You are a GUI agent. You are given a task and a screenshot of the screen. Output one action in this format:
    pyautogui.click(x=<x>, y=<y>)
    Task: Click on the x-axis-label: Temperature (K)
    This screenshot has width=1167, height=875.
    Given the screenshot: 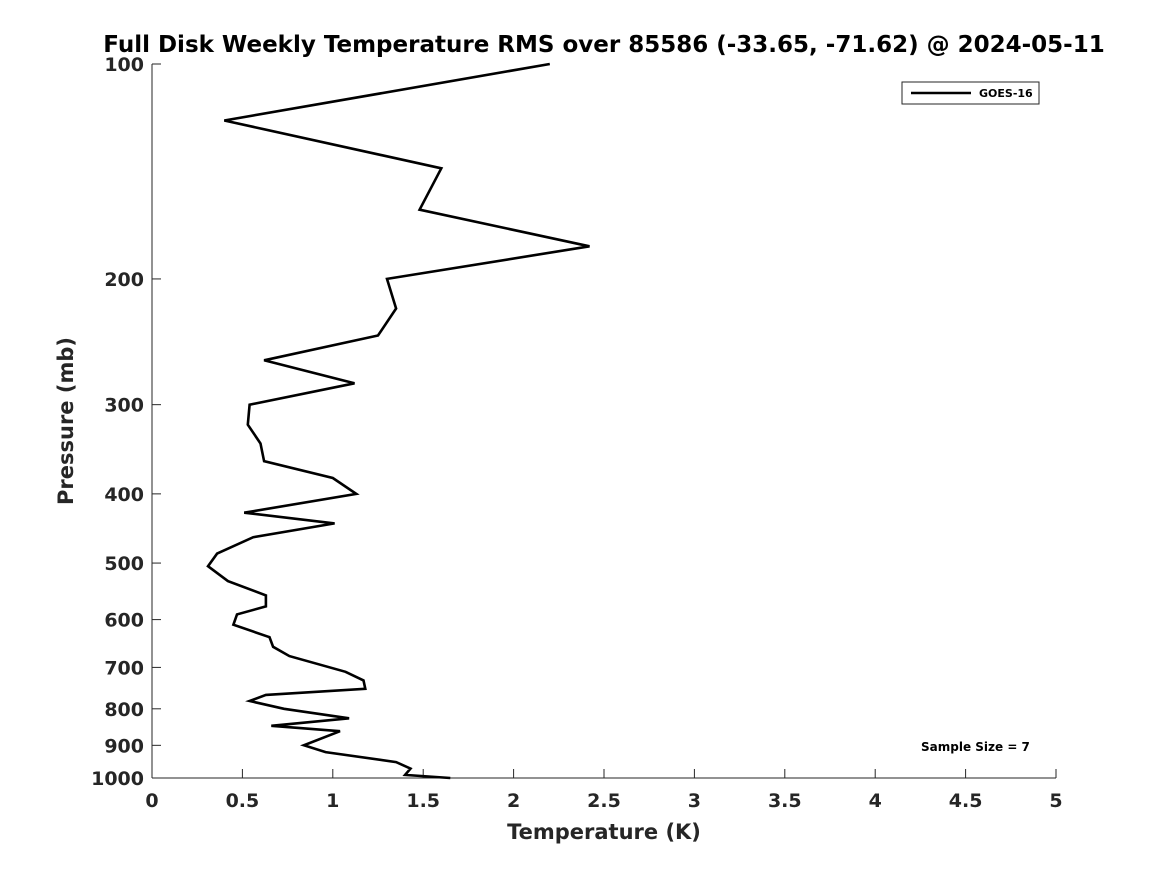 What is the action you would take?
    pyautogui.click(x=604, y=832)
    